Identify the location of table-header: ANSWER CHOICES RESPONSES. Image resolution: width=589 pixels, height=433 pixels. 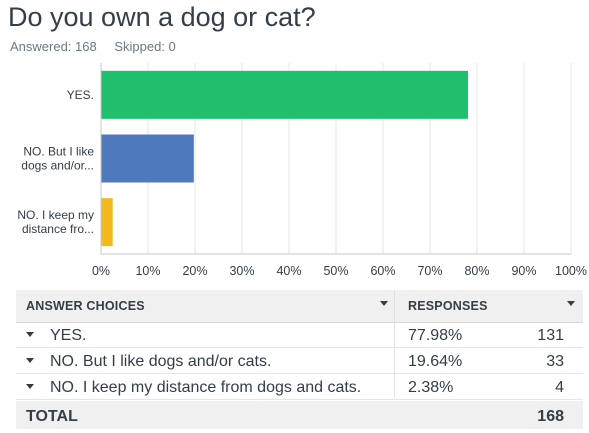
(299, 306).